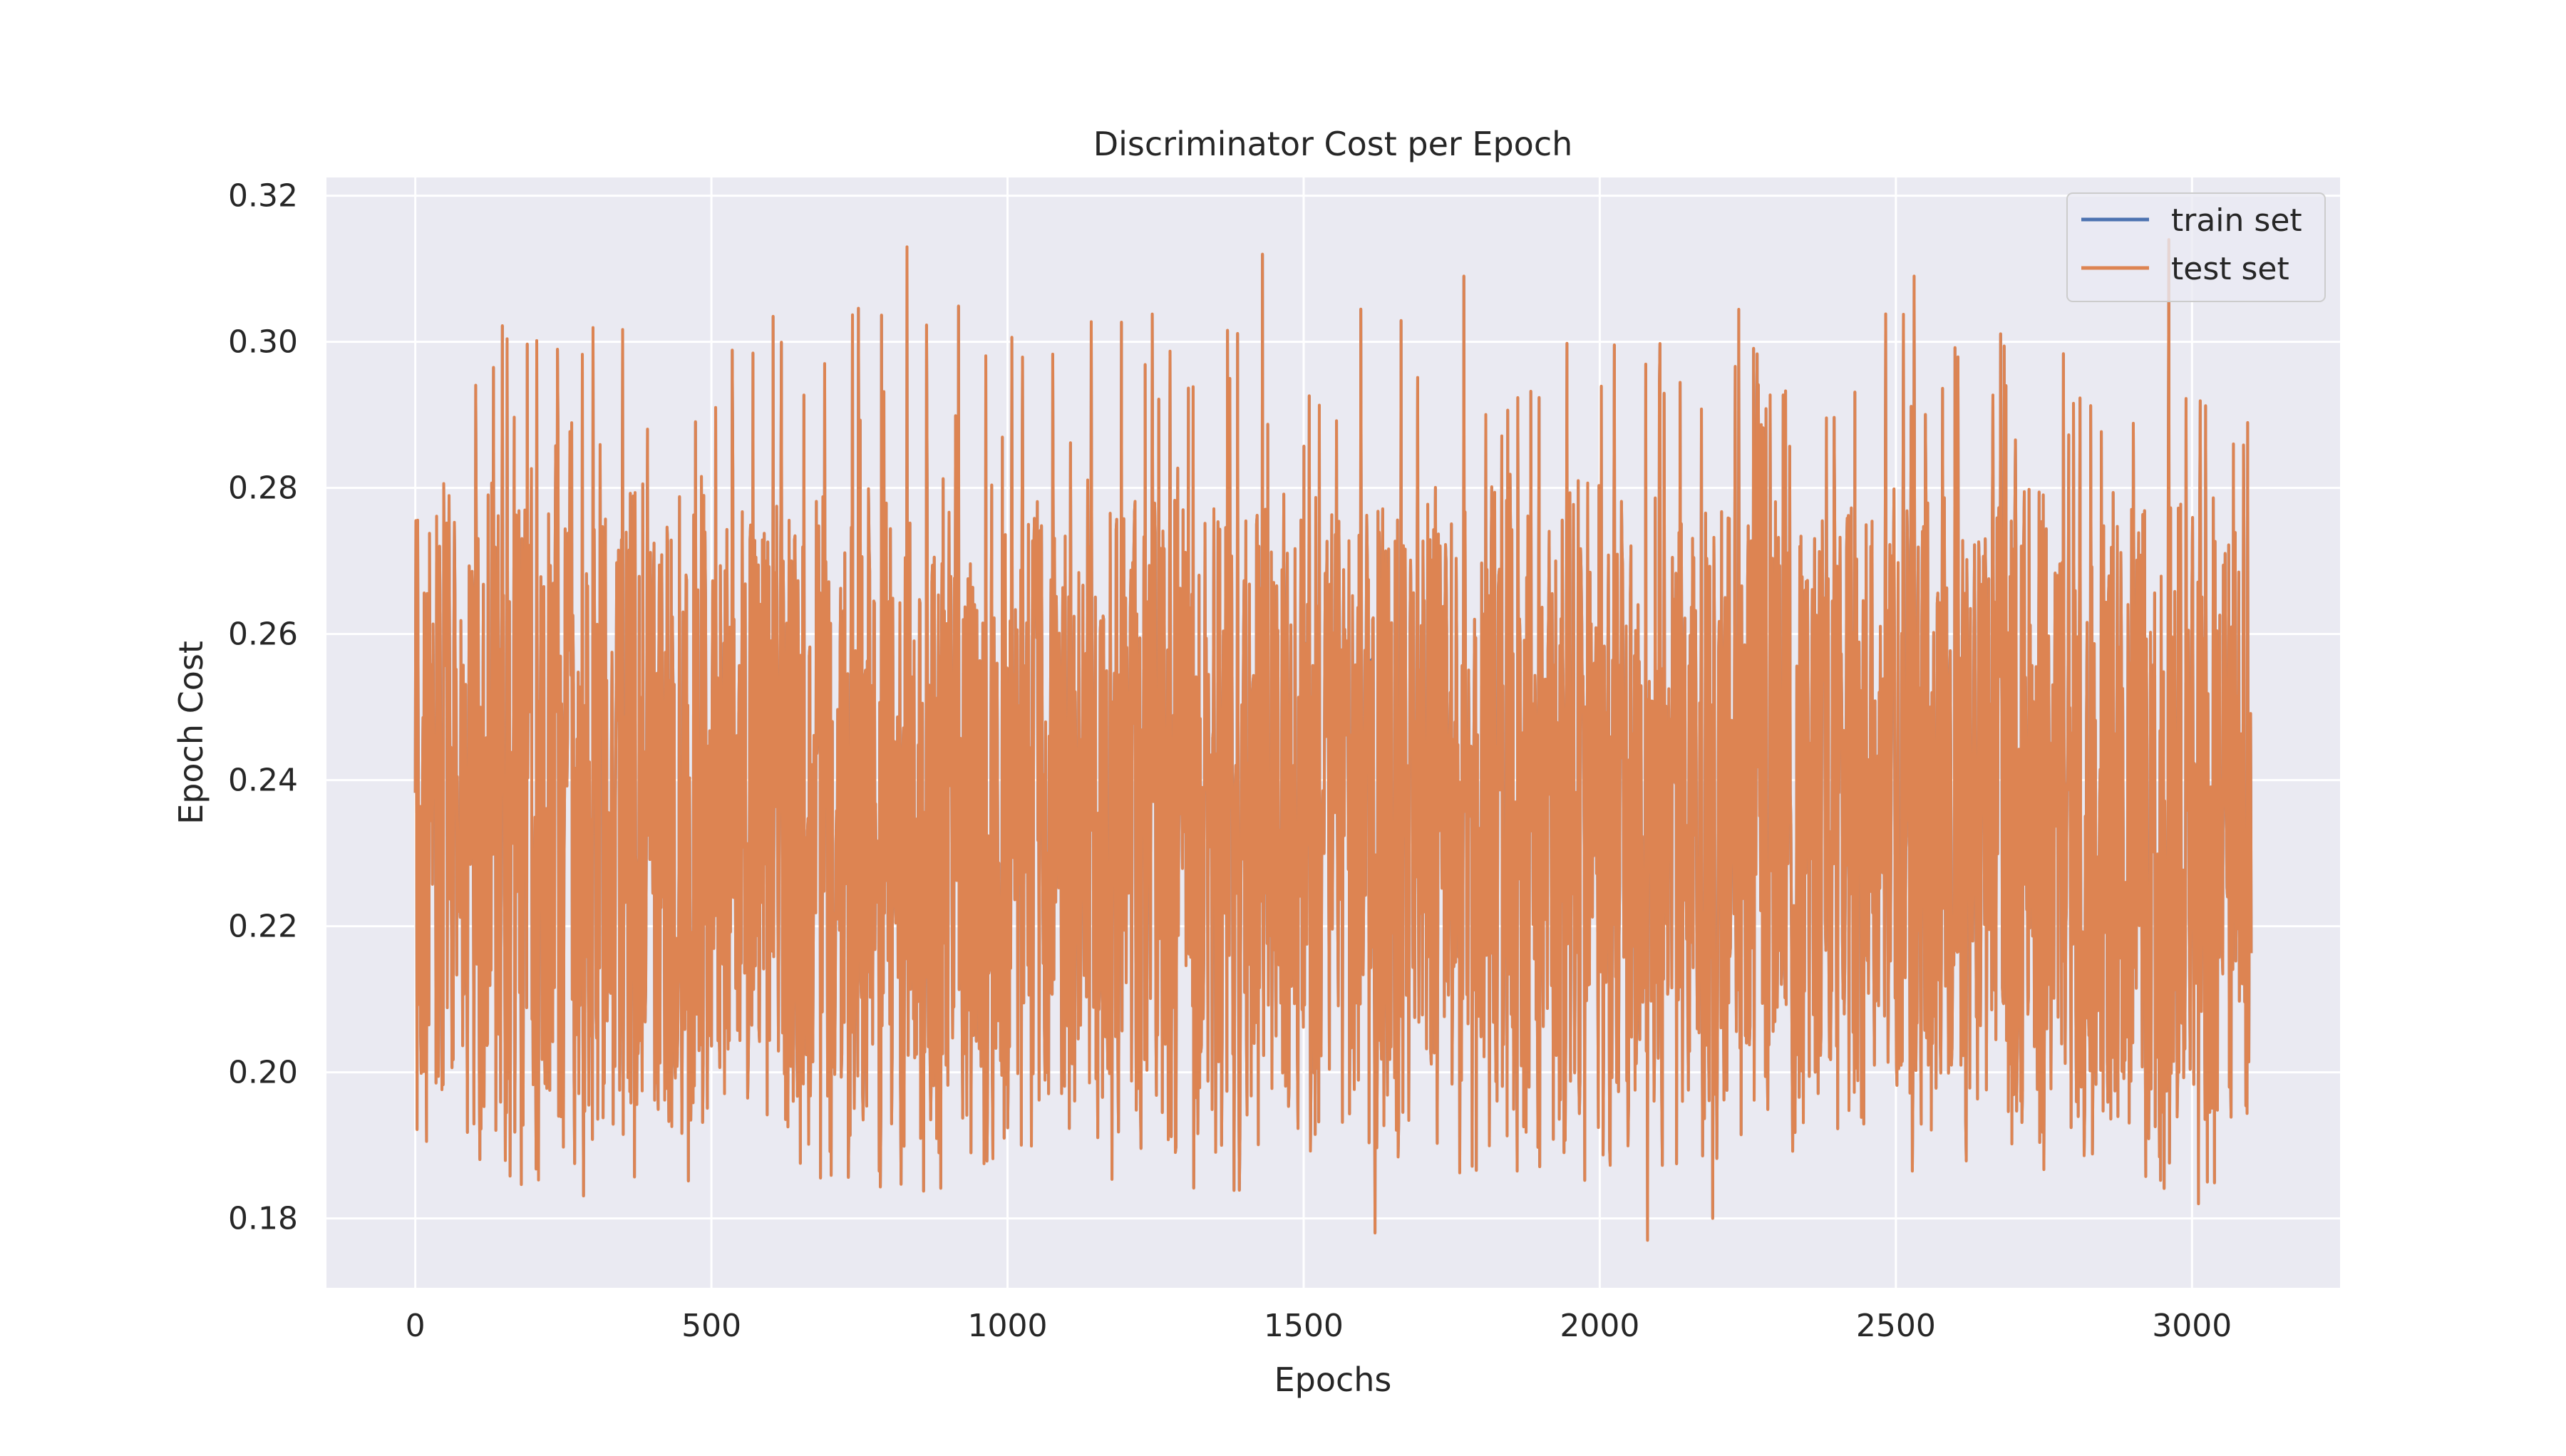 Image resolution: width=2566 pixels, height=1456 pixels. What do you see at coordinates (263, 707) in the screenshot?
I see `y-axis-ticks: 0.18 0.20 0.22 0.24 0.26 0.28 0.30 0.32` at bounding box center [263, 707].